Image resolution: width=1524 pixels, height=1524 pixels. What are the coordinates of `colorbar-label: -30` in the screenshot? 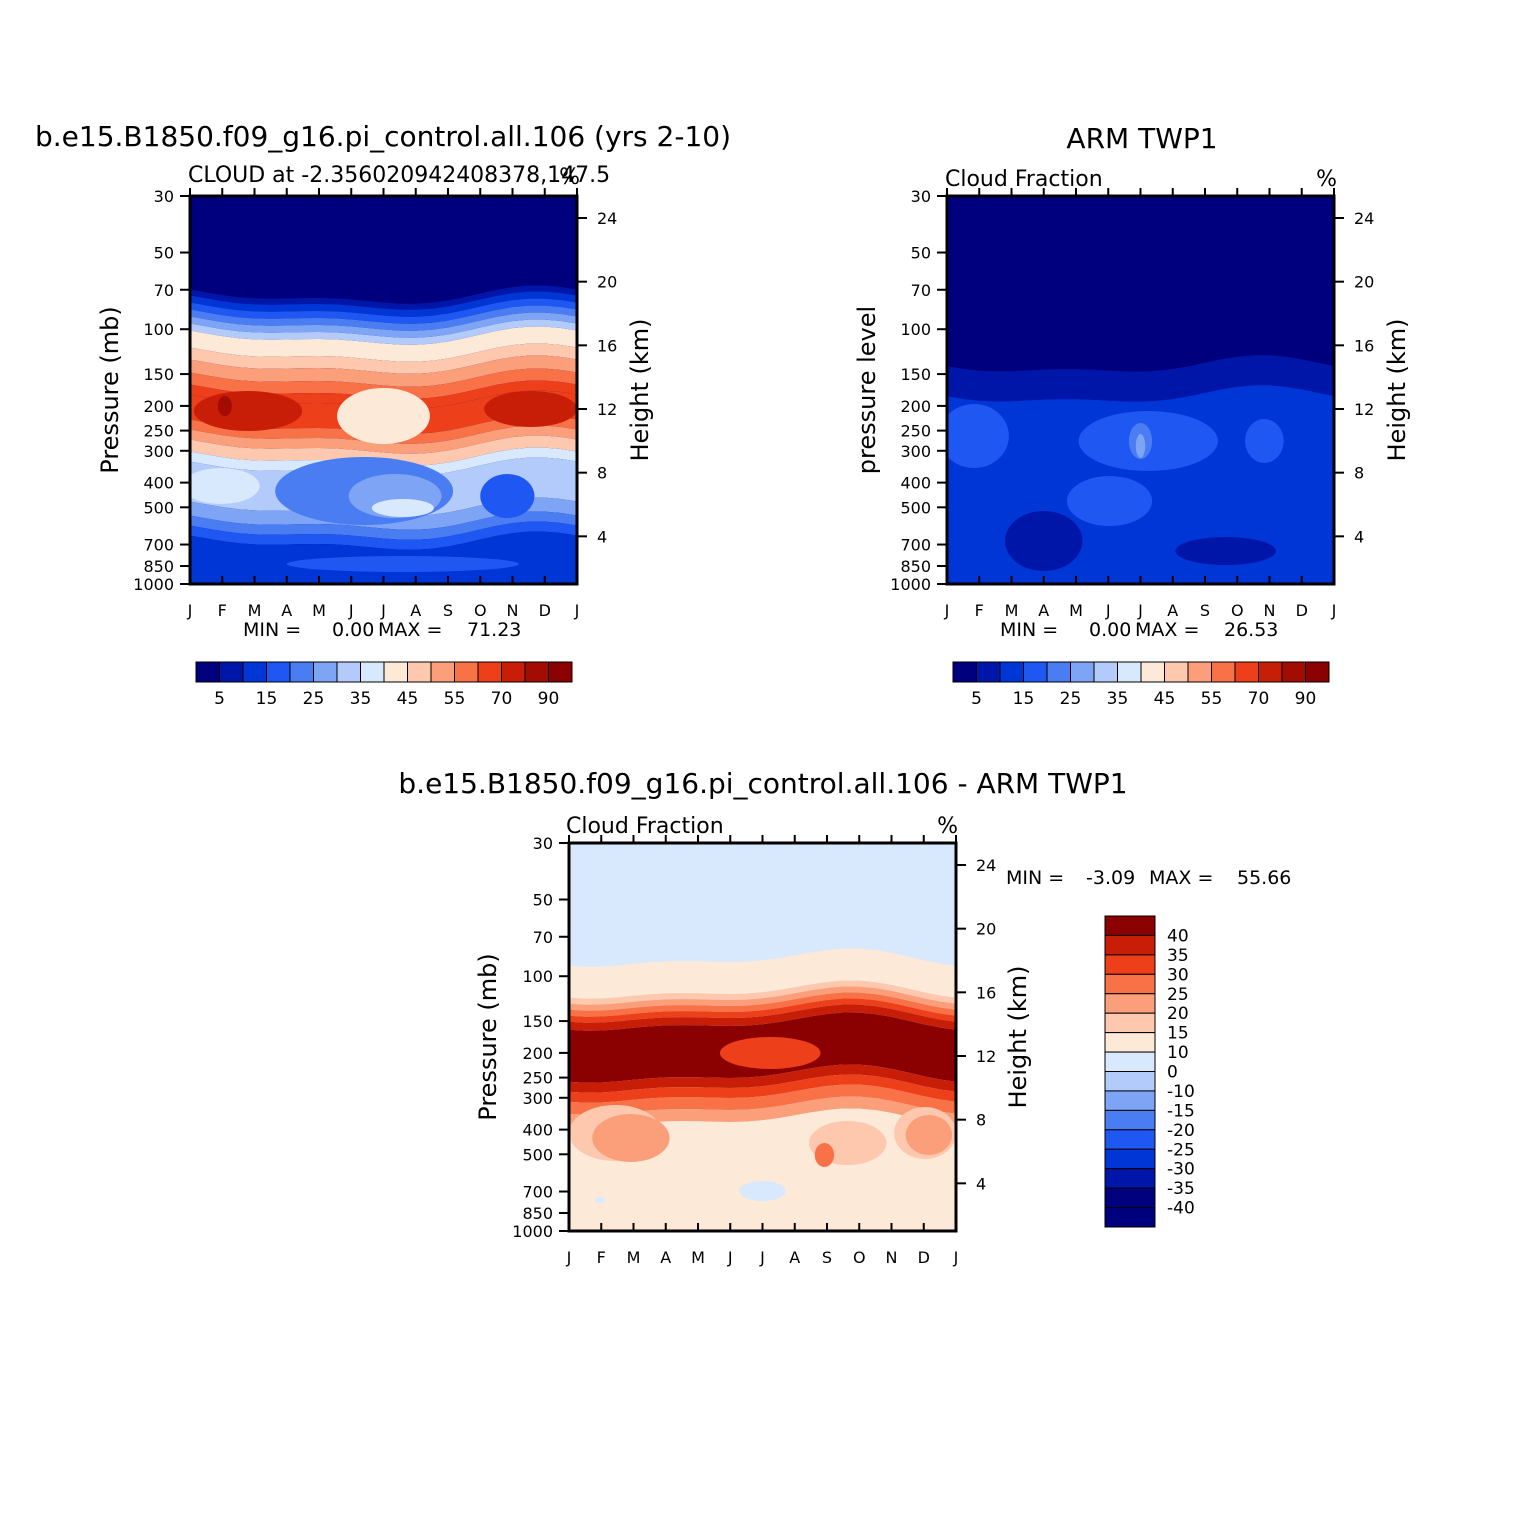 It's located at (1181, 1170).